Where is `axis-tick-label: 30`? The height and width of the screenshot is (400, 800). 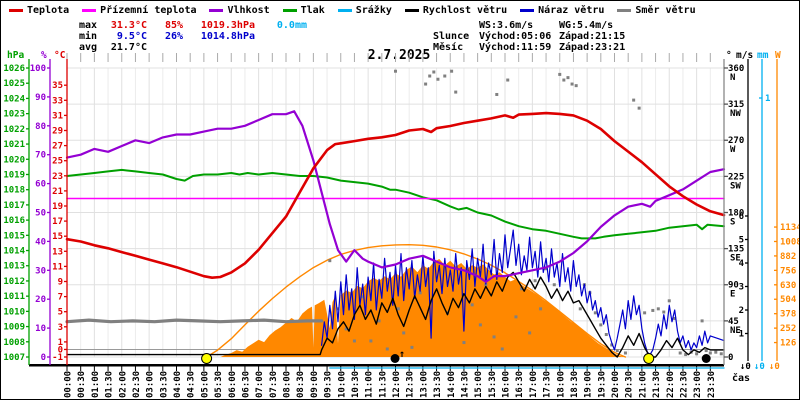 axis-tick-label: 30 is located at coordinates (40, 271).